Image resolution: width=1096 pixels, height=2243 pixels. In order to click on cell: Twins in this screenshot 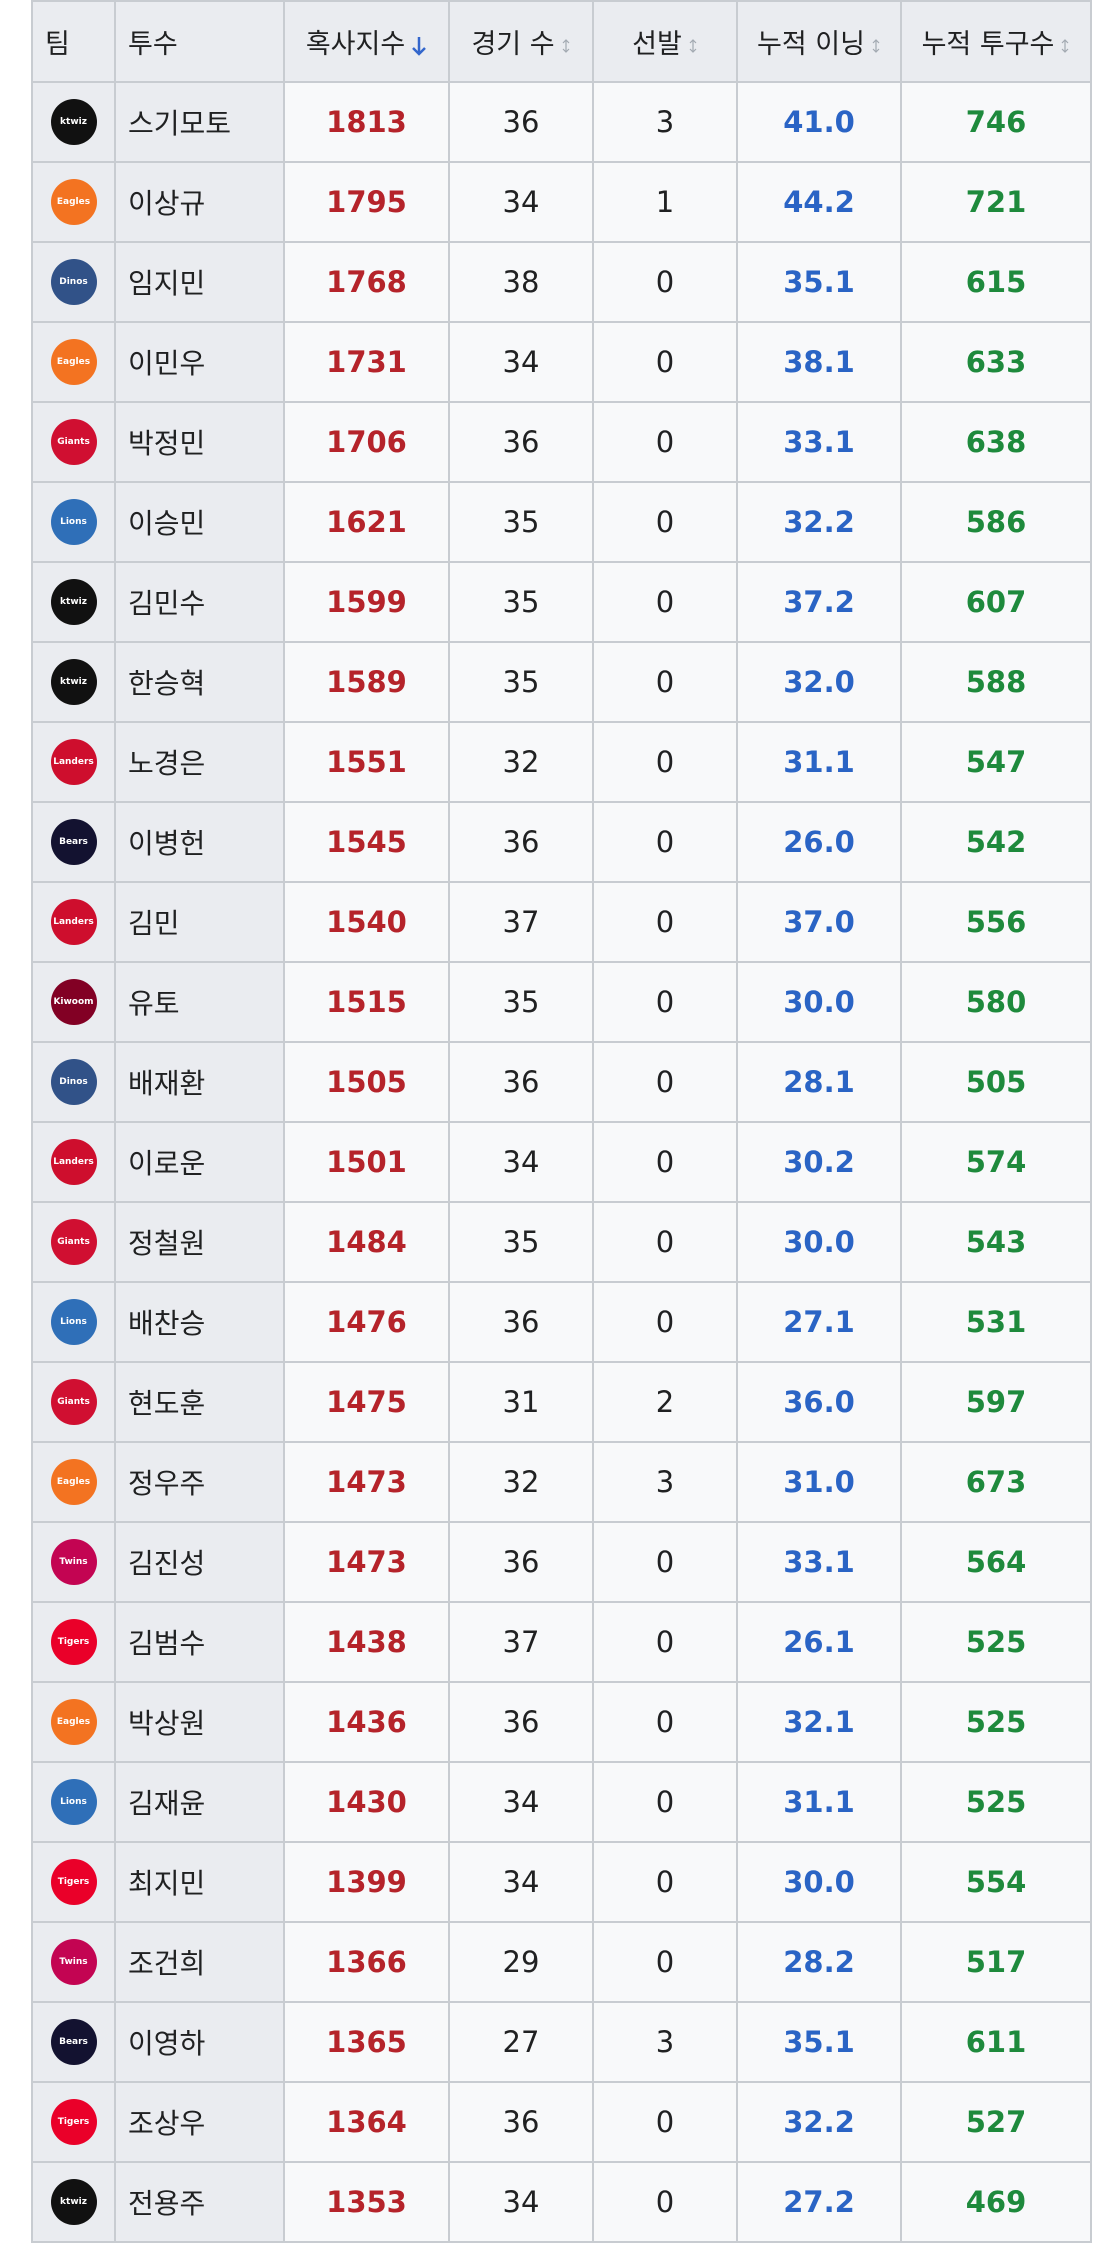, I will do `click(73, 1562)`.